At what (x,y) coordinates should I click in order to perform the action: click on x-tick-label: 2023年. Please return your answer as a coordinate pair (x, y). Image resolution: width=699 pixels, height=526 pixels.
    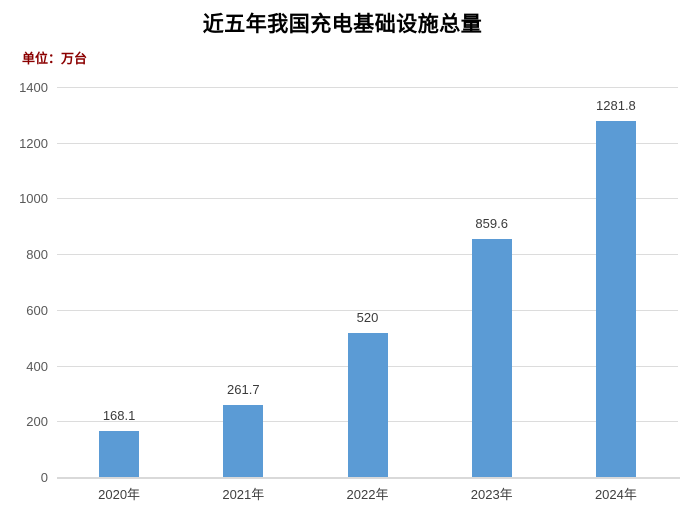
    Looking at the image, I should click on (491, 494).